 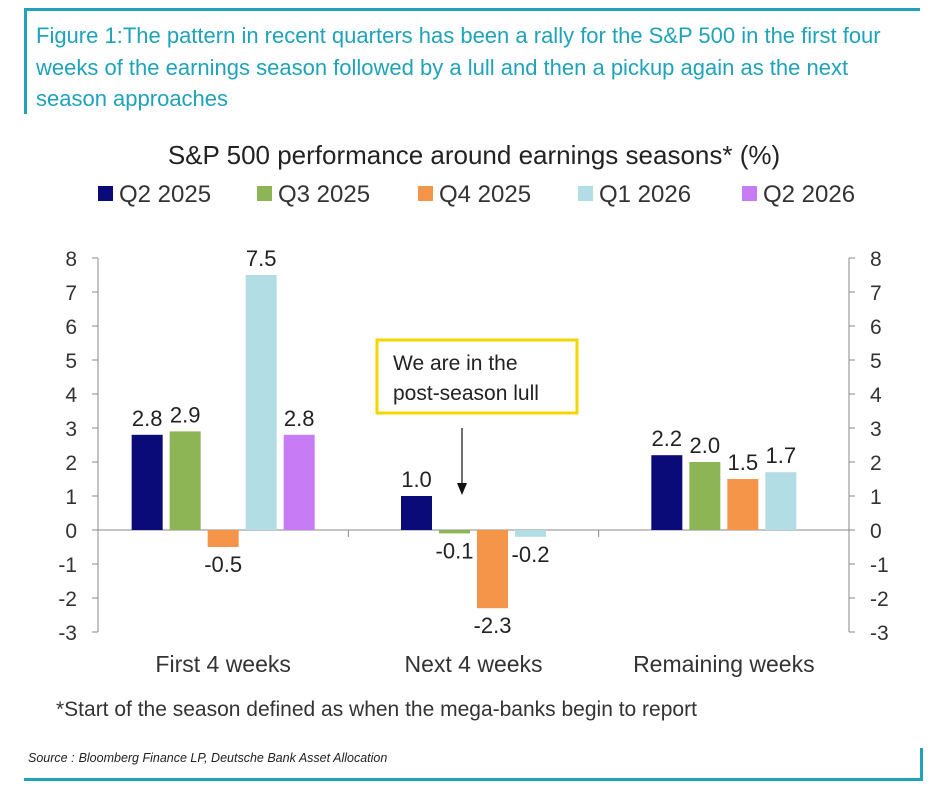 I want to click on y-tick-label-left: 1, so click(x=71, y=497).